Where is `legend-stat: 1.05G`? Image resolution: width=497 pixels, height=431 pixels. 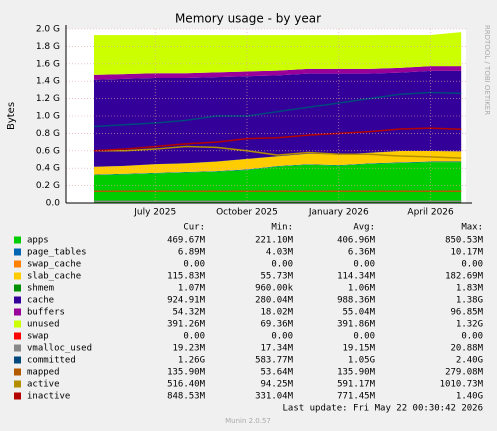 legend-stat: 1.05G is located at coordinates (361, 361).